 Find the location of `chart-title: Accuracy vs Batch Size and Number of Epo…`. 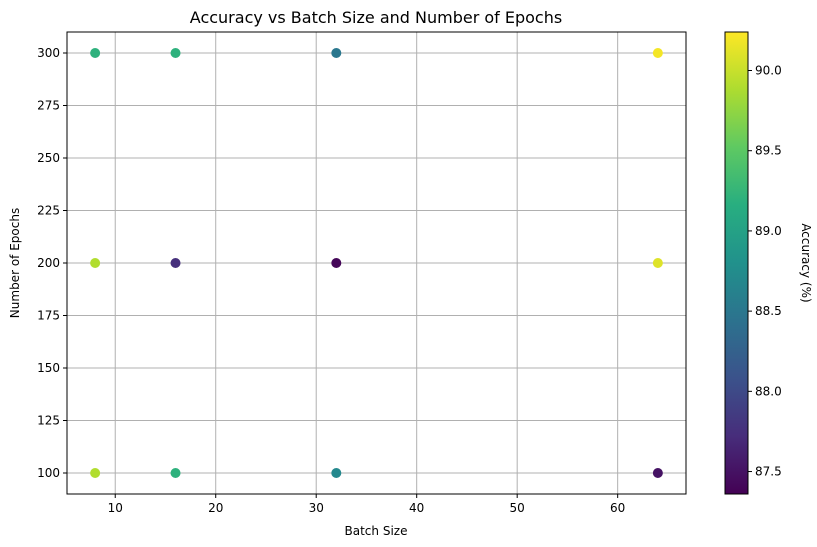

chart-title: Accuracy vs Batch Size and Number of Epo… is located at coordinates (376, 17).